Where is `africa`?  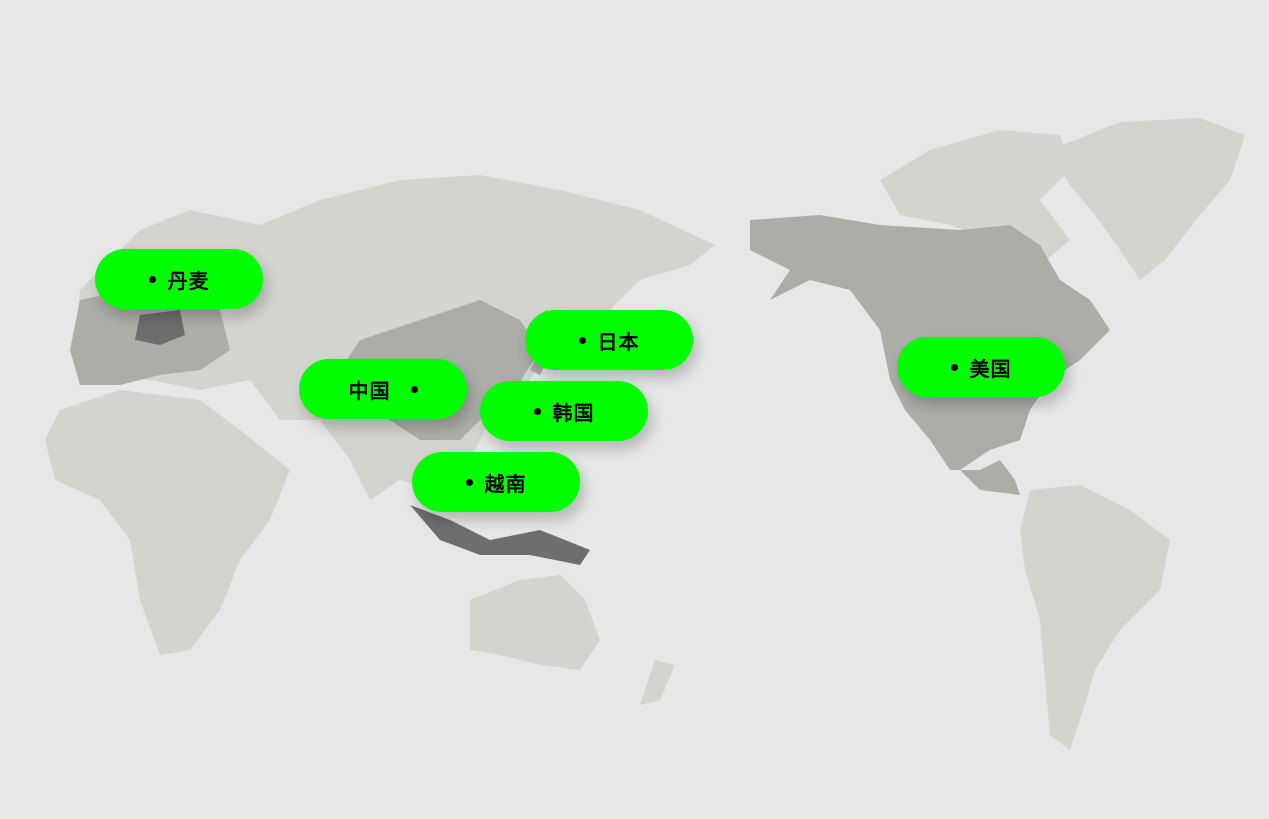 africa is located at coordinates (167, 522).